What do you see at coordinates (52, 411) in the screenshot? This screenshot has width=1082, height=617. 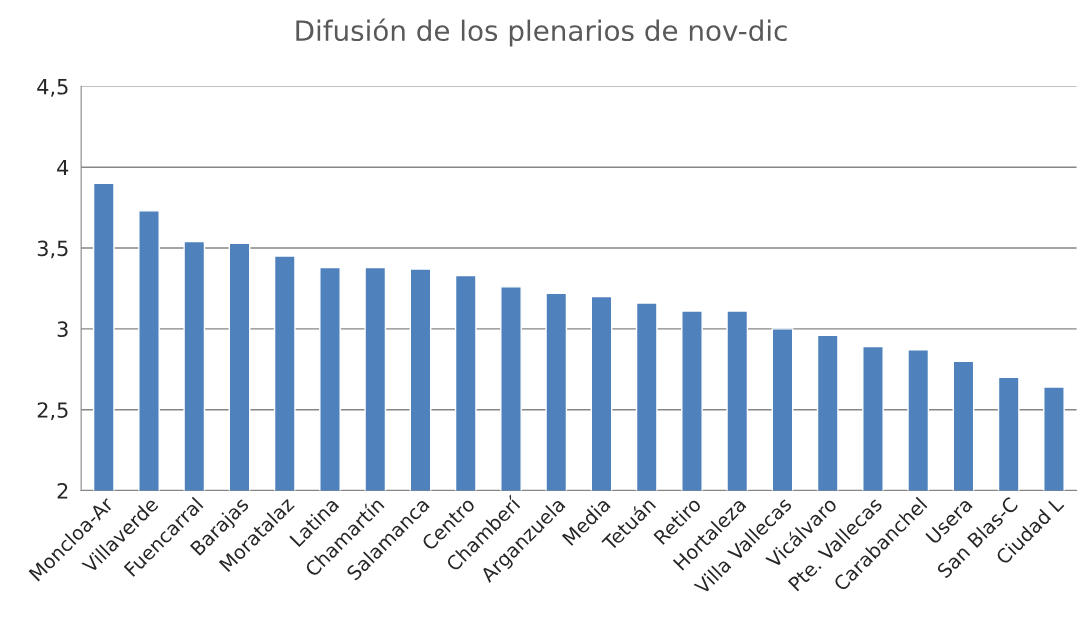 I see `y-tick-label: 2,5` at bounding box center [52, 411].